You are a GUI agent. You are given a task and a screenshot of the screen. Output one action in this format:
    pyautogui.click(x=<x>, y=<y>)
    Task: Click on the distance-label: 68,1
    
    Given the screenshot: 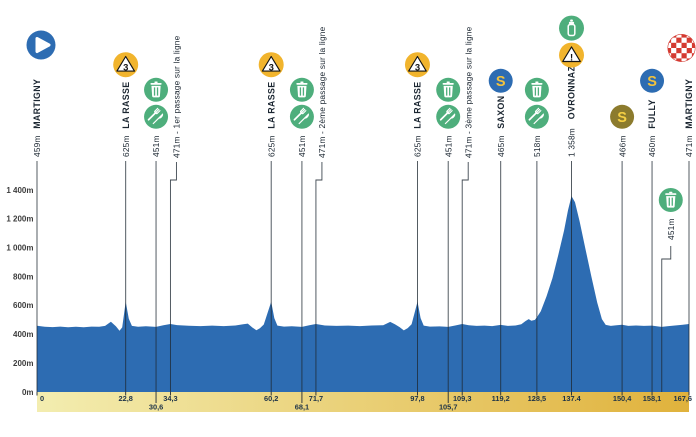 What is the action you would take?
    pyautogui.click(x=302, y=407)
    